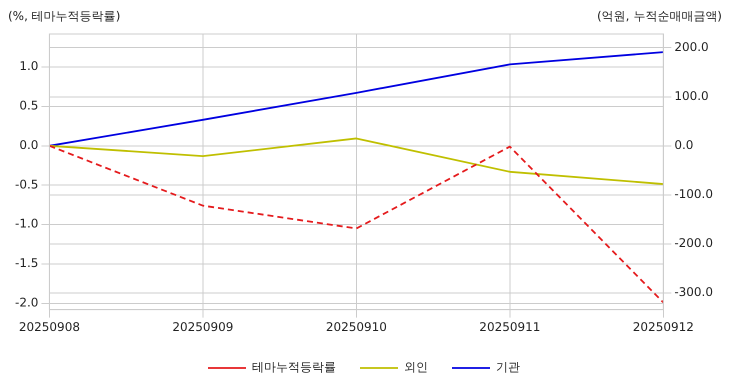  Describe the element at coordinates (659, 16) in the screenshot. I see `y2-axis-title: (억원, 누적순매매금액)` at that location.